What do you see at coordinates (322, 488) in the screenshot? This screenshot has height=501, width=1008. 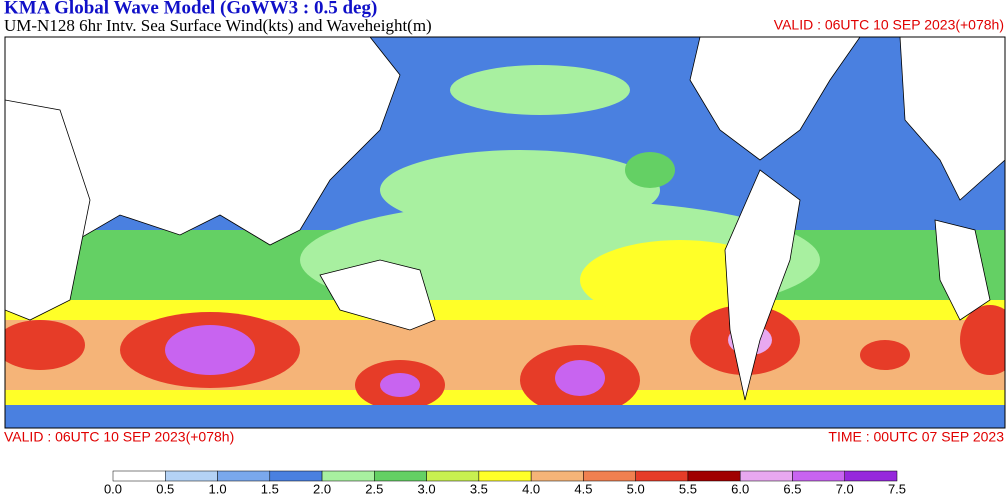 I see `colorbar-label: 2.0` at bounding box center [322, 488].